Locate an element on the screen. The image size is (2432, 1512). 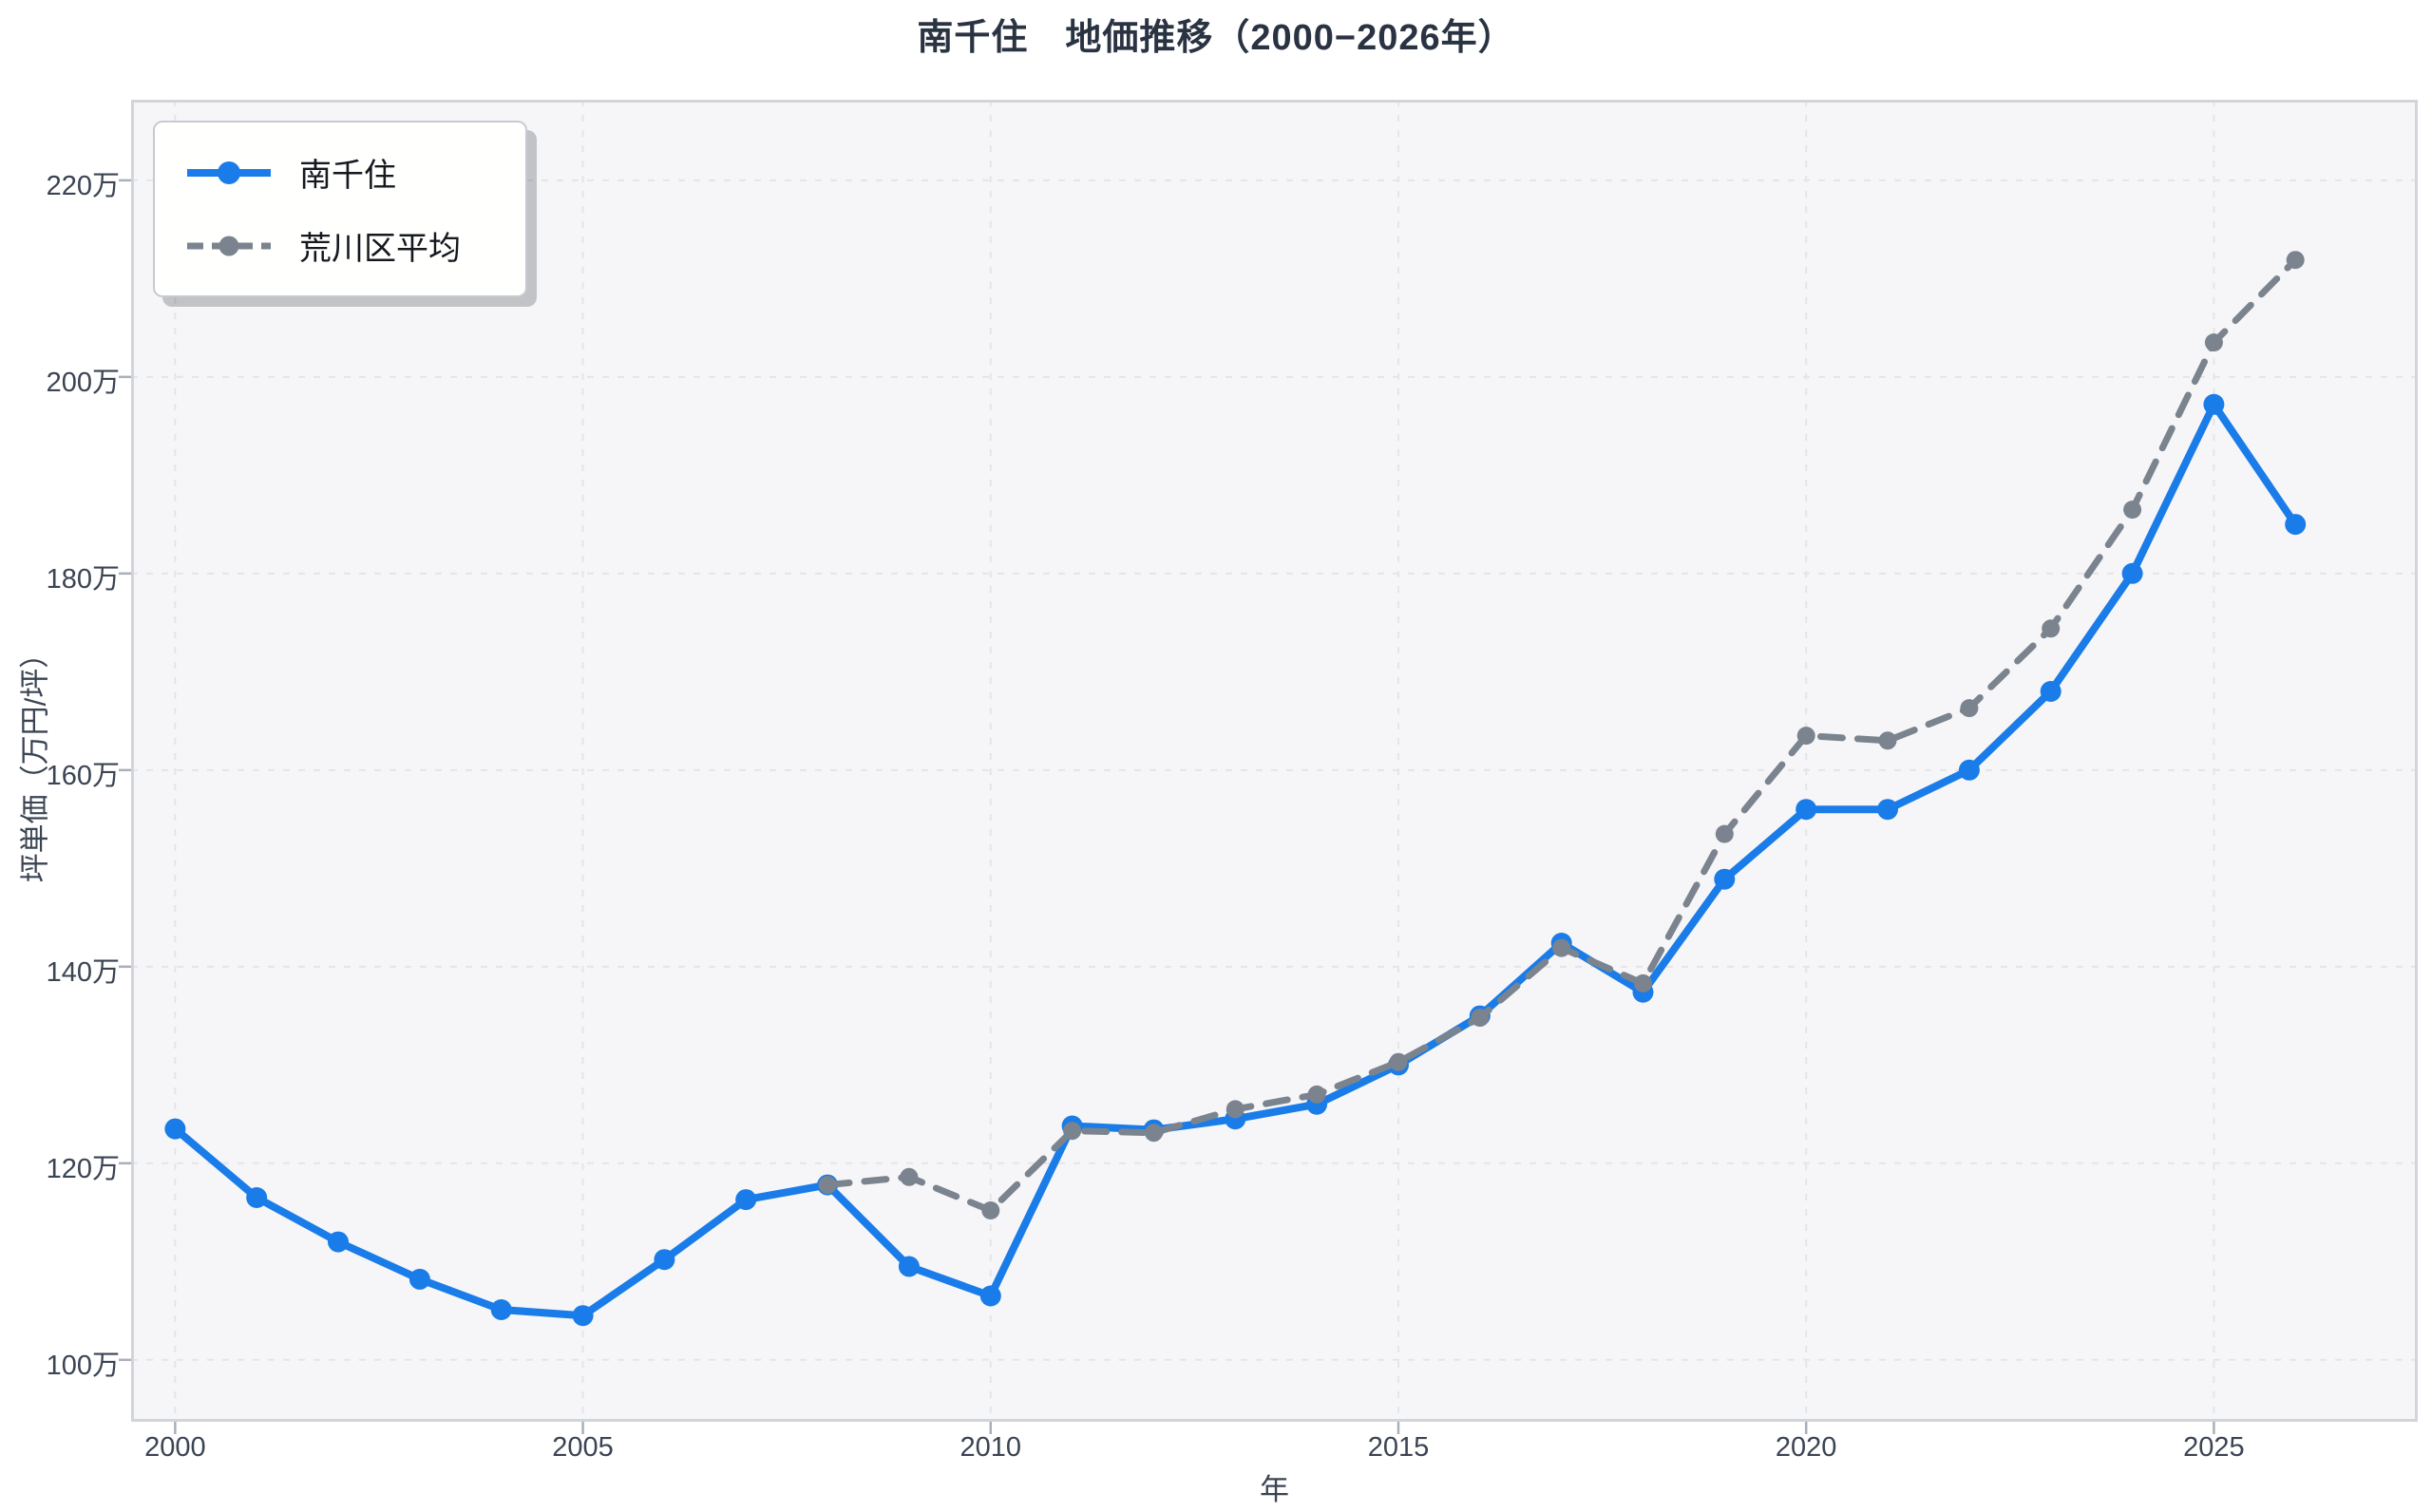
x-tick-label: 2005 is located at coordinates (583, 1447).